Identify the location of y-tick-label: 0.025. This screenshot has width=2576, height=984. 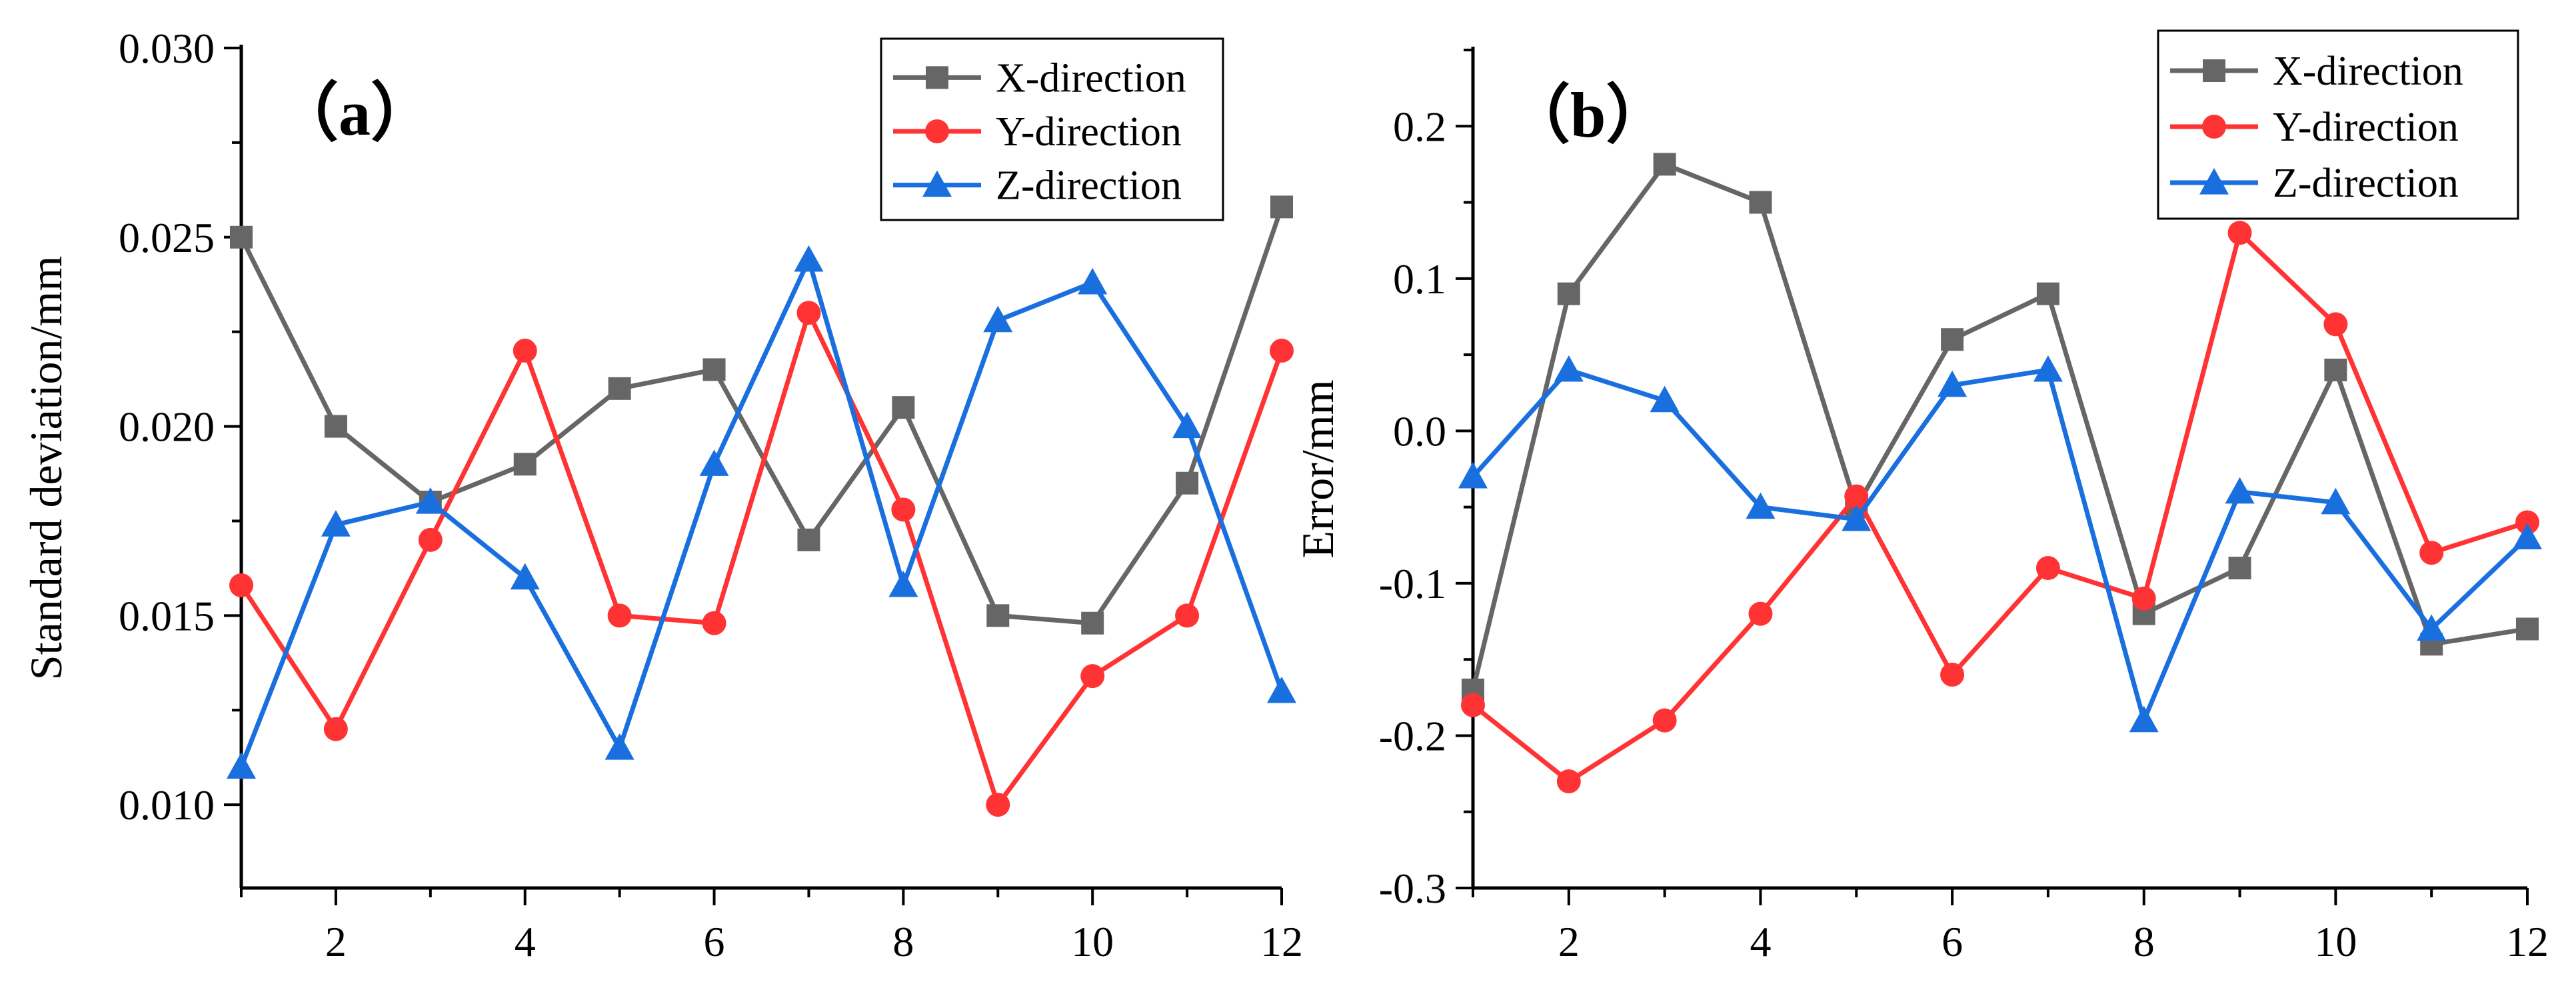
(167, 237).